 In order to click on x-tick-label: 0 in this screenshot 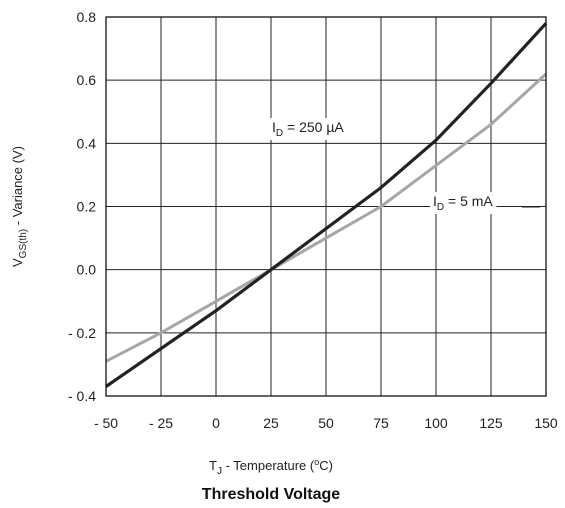, I will do `click(216, 423)`.